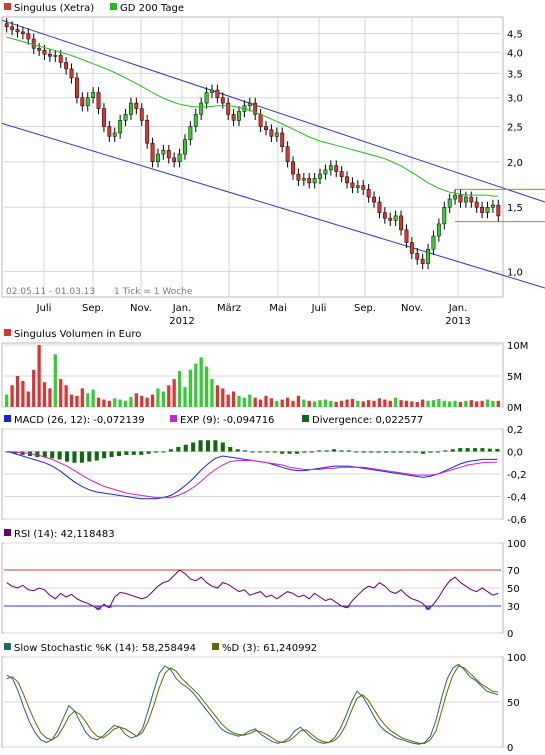 The height and width of the screenshot is (755, 545). I want to click on year-label-2013: 2013, so click(457, 321).